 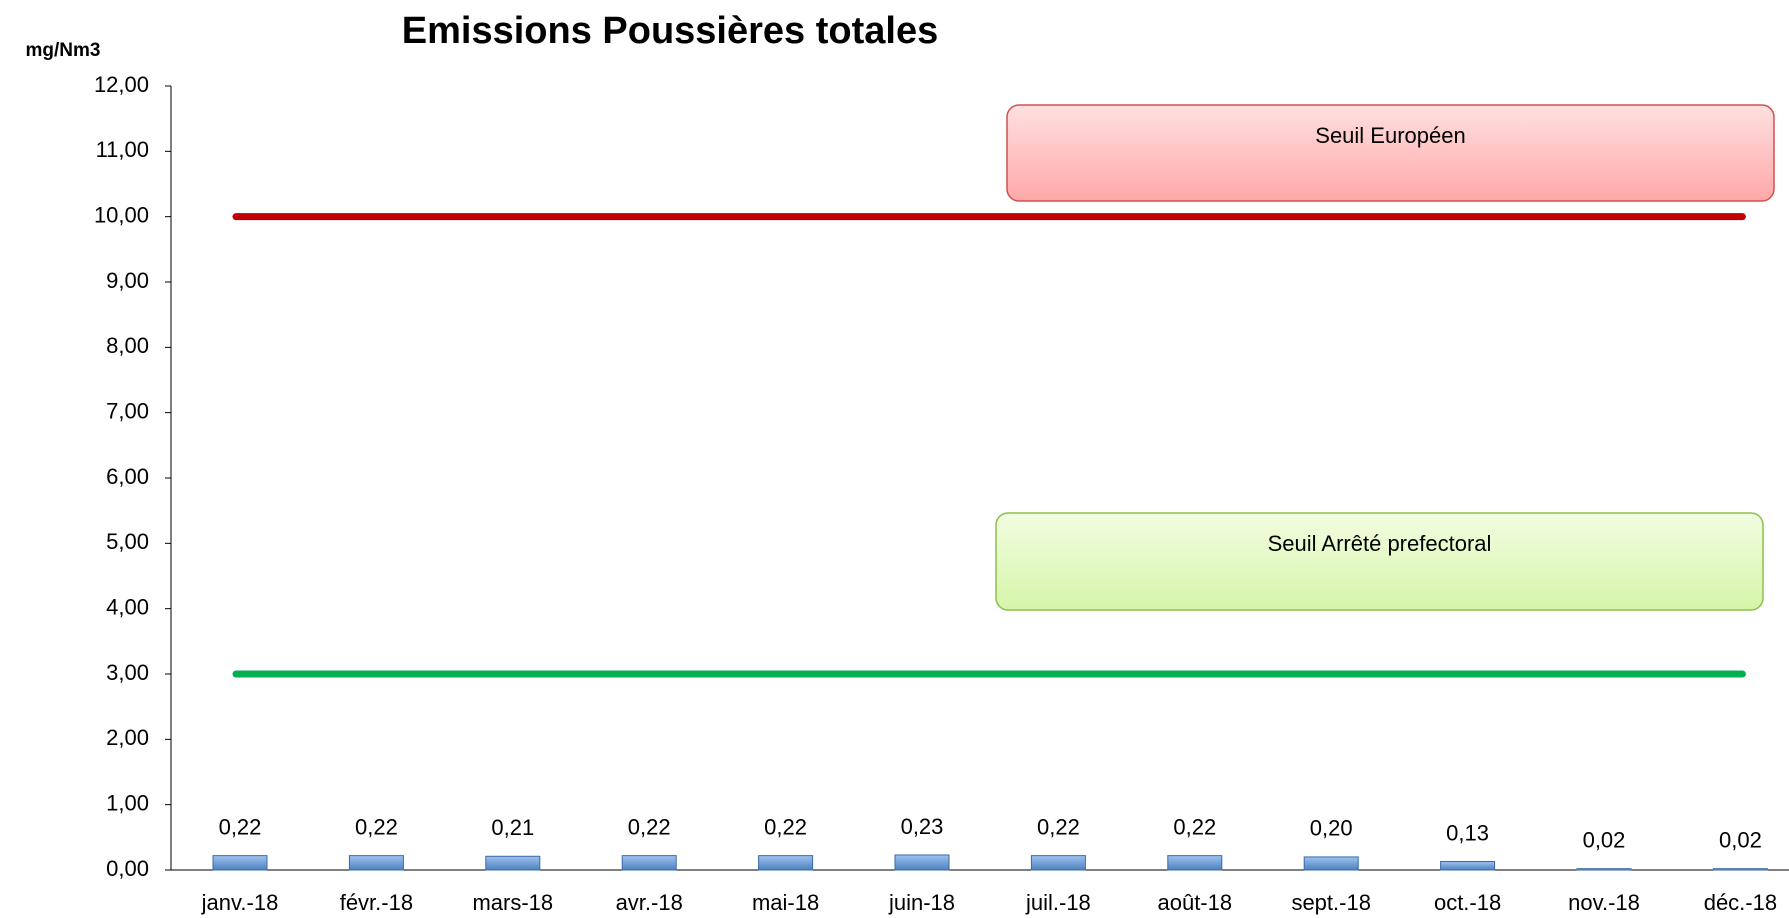 I want to click on x-tick-label: mai-18, so click(x=785, y=902).